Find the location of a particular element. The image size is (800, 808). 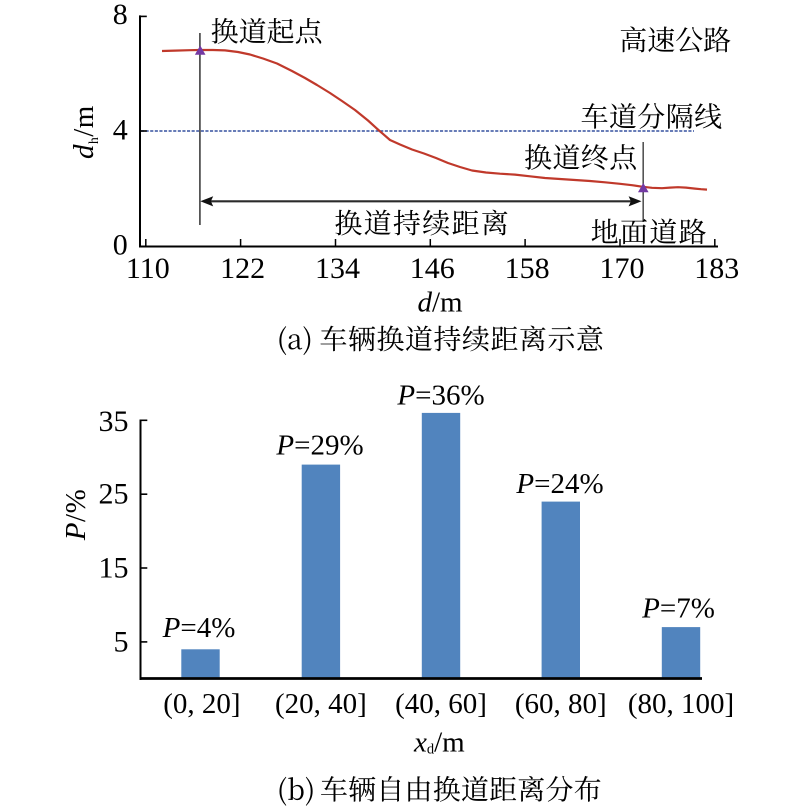

svg-text: P=24% is located at coordinates (559, 484).